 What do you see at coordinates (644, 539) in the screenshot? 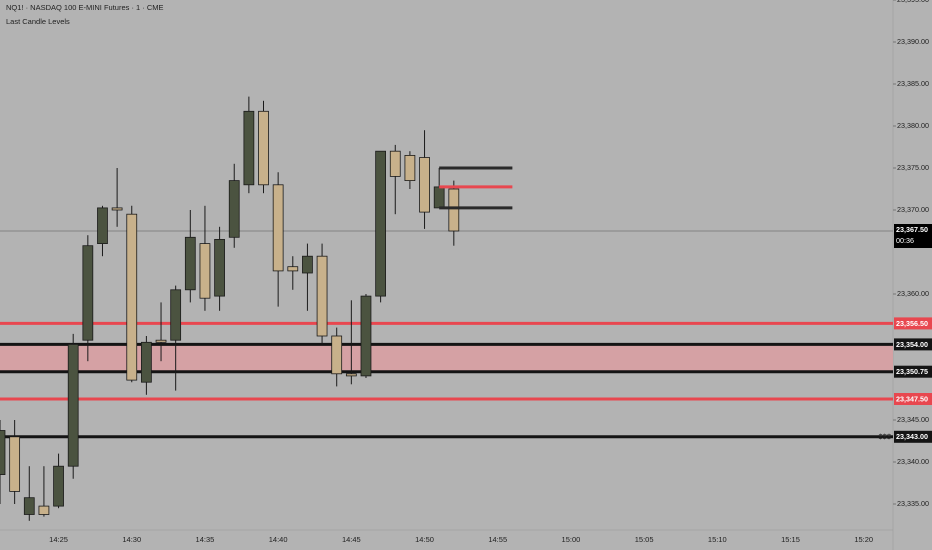
I see `x-tick-label: 15:05` at bounding box center [644, 539].